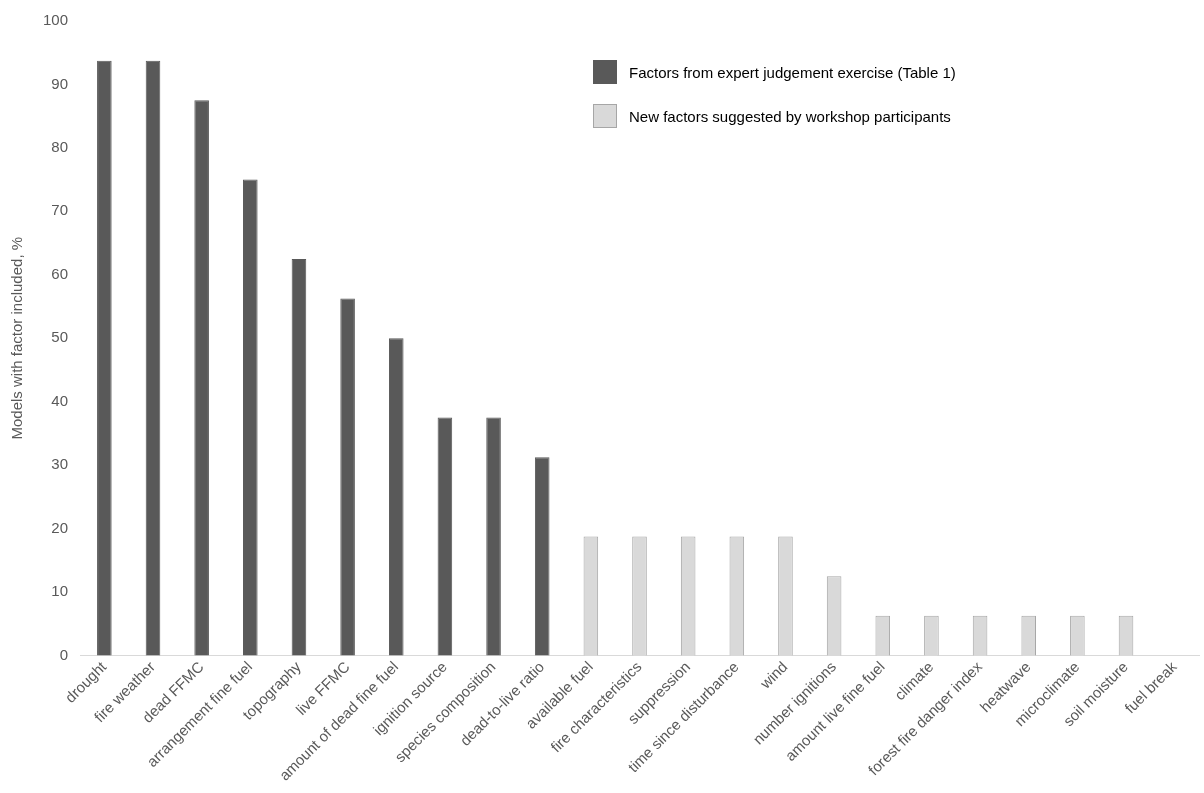 The width and height of the screenshot is (1204, 793). I want to click on y-tick-label: 100, so click(56, 20).